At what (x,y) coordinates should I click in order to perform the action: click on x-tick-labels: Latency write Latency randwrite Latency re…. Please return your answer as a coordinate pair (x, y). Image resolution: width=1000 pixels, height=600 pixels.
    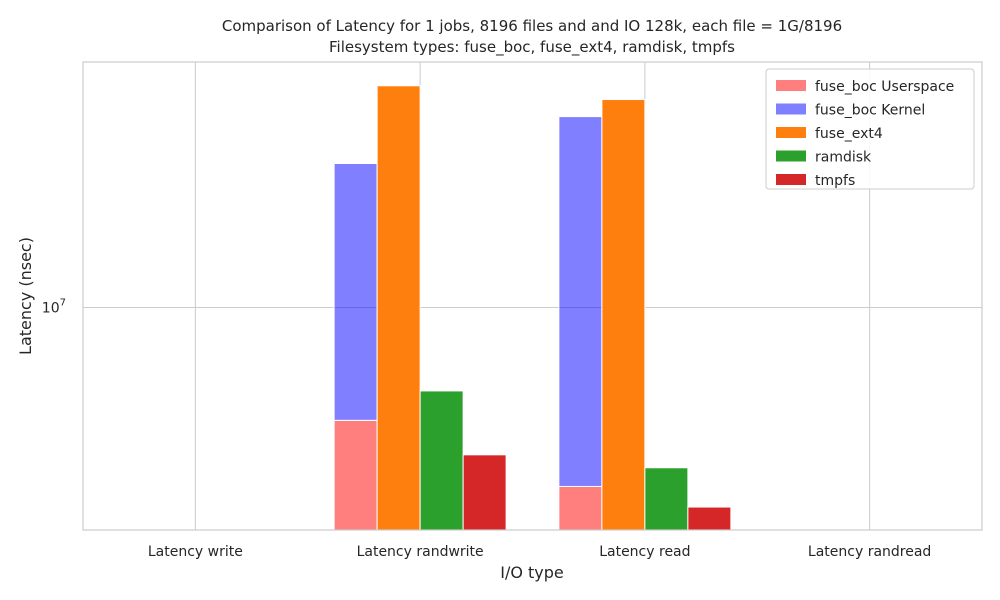
    Looking at the image, I should click on (539, 552).